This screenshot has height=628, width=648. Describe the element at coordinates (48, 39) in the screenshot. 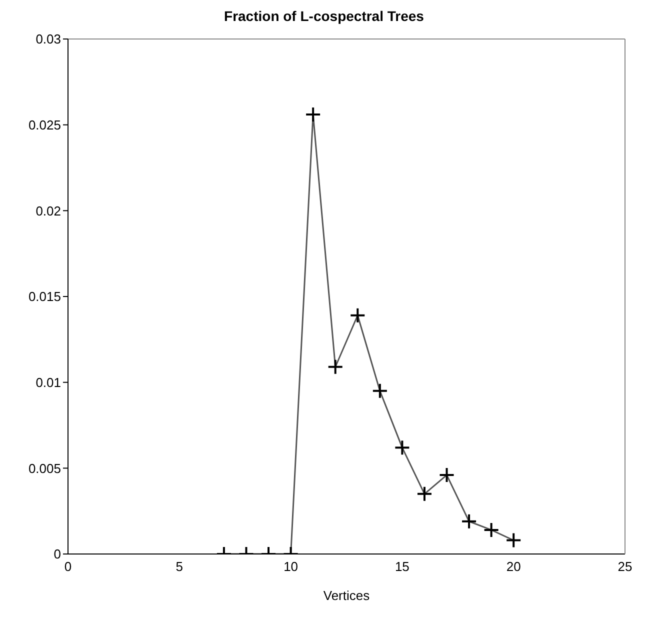

I see `y-tick-label: 0.03` at that location.